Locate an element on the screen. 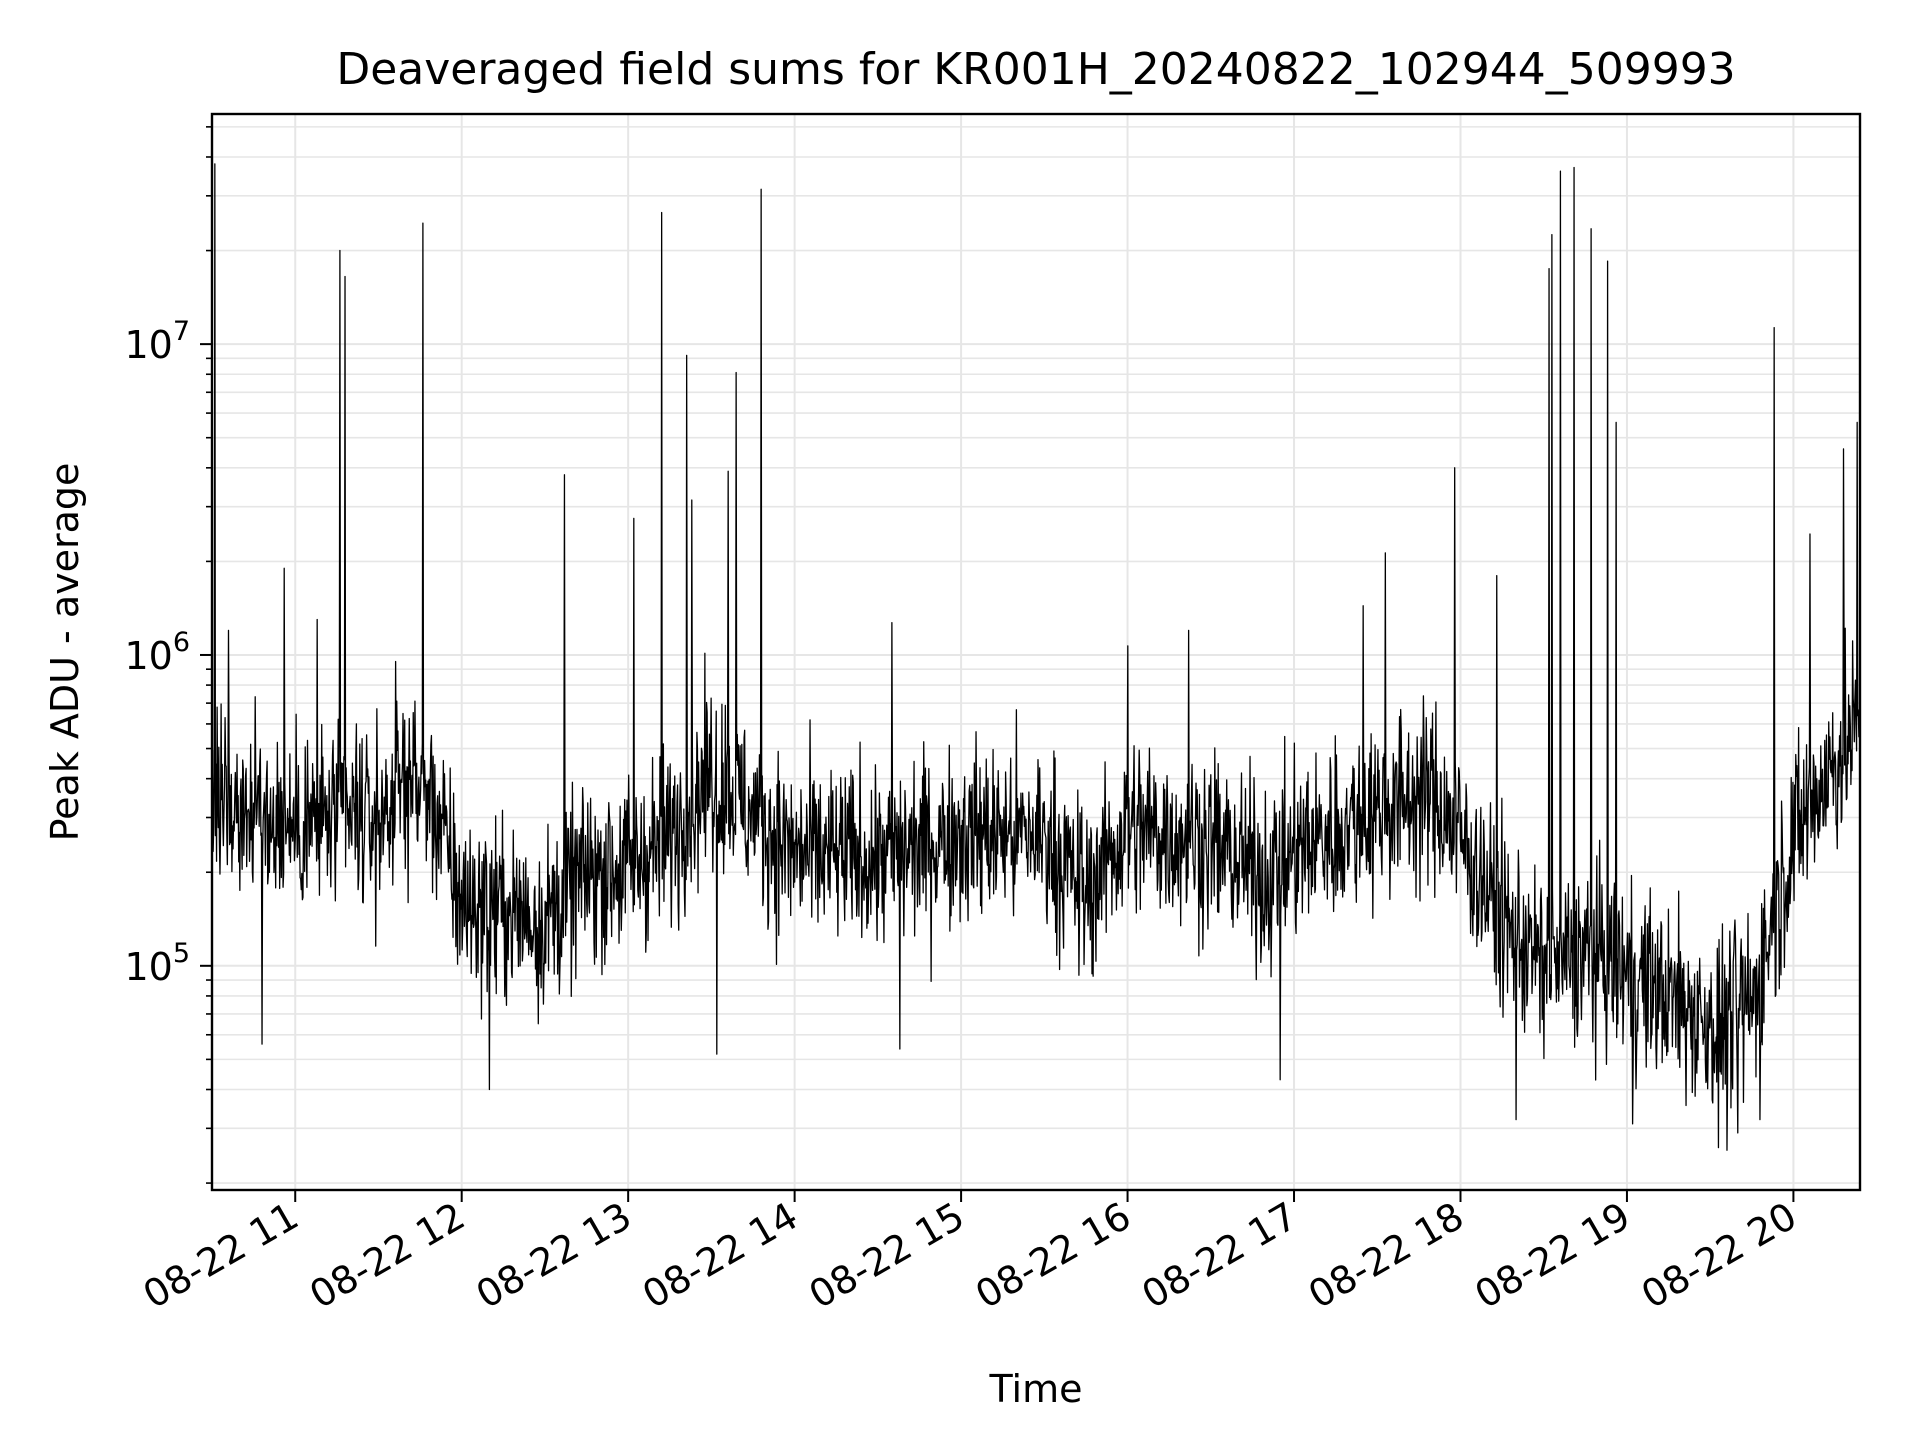 This screenshot has height=1440, width=1920. y-tick-label: 10⁶ is located at coordinates (157, 652).